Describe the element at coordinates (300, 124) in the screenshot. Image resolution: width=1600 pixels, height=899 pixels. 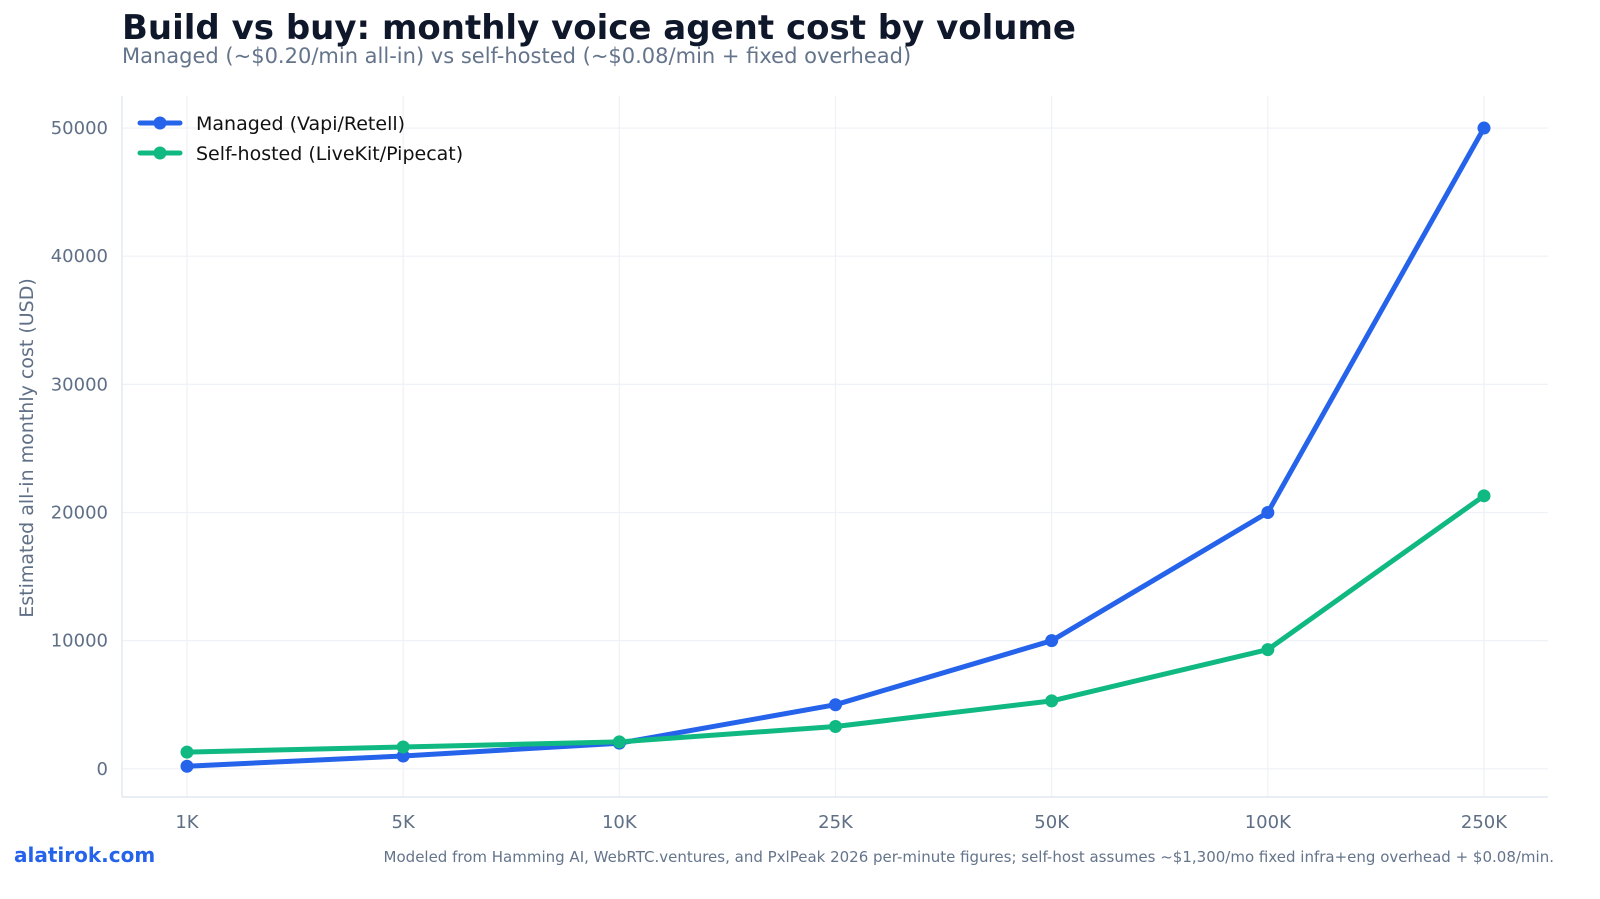
I see `legend-label: Managed (Vapi/Retell)` at that location.